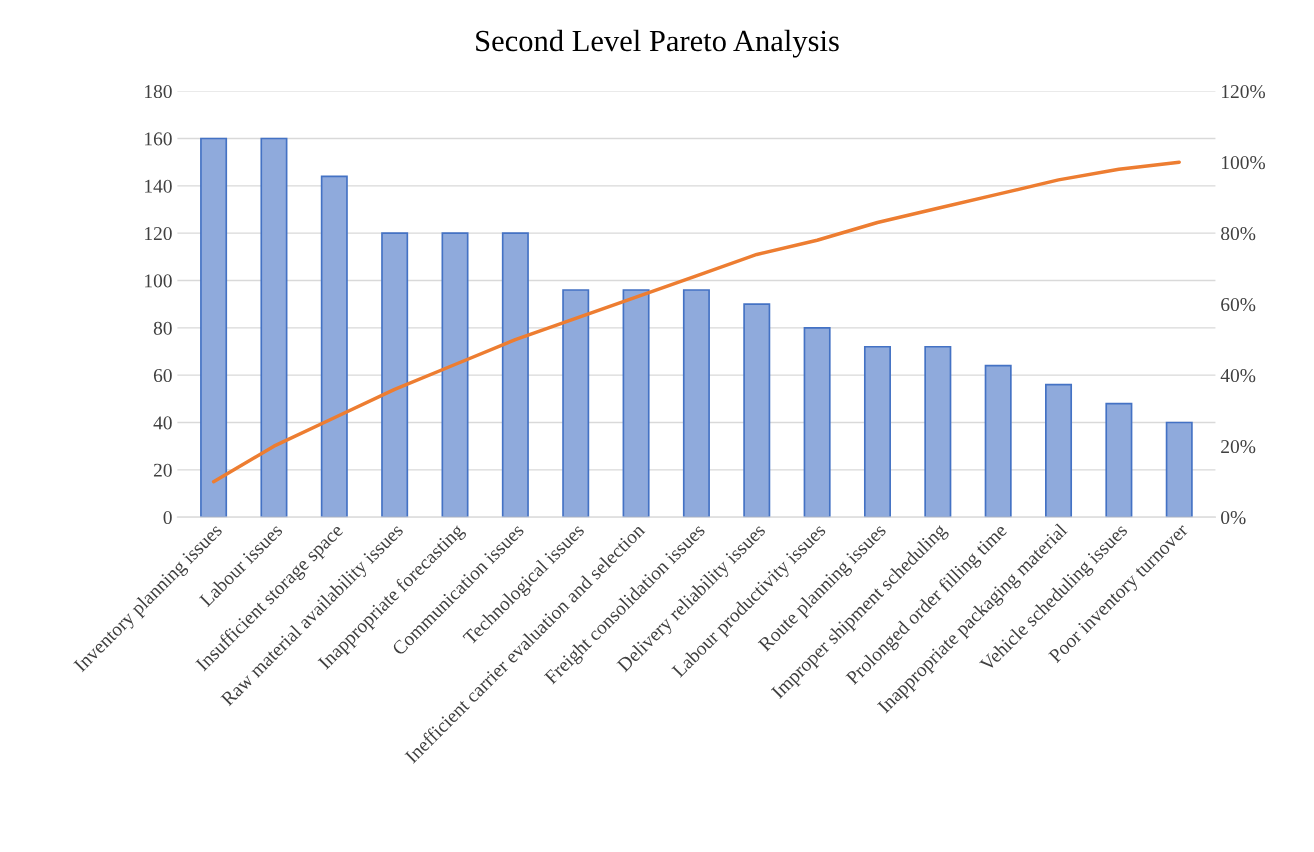 Image resolution: width=1314 pixels, height=852 pixels. Describe the element at coordinates (162, 375) in the screenshot. I see `y-tick-label: 60` at that location.